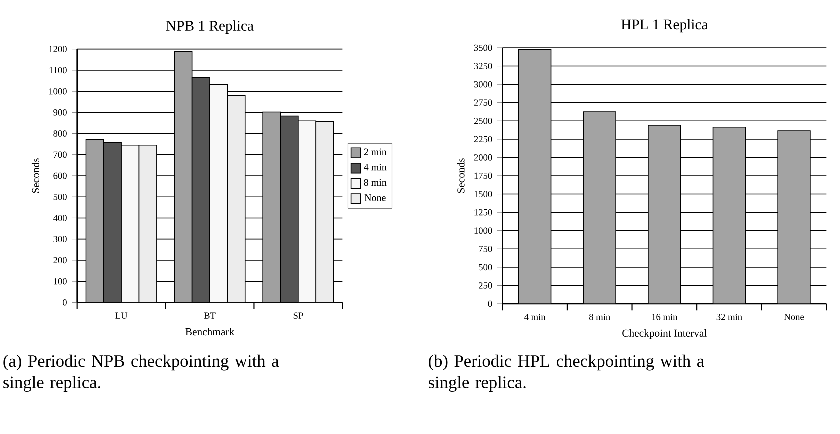  What do you see at coordinates (210, 315) in the screenshot?
I see `x-tick-label: BT` at bounding box center [210, 315].